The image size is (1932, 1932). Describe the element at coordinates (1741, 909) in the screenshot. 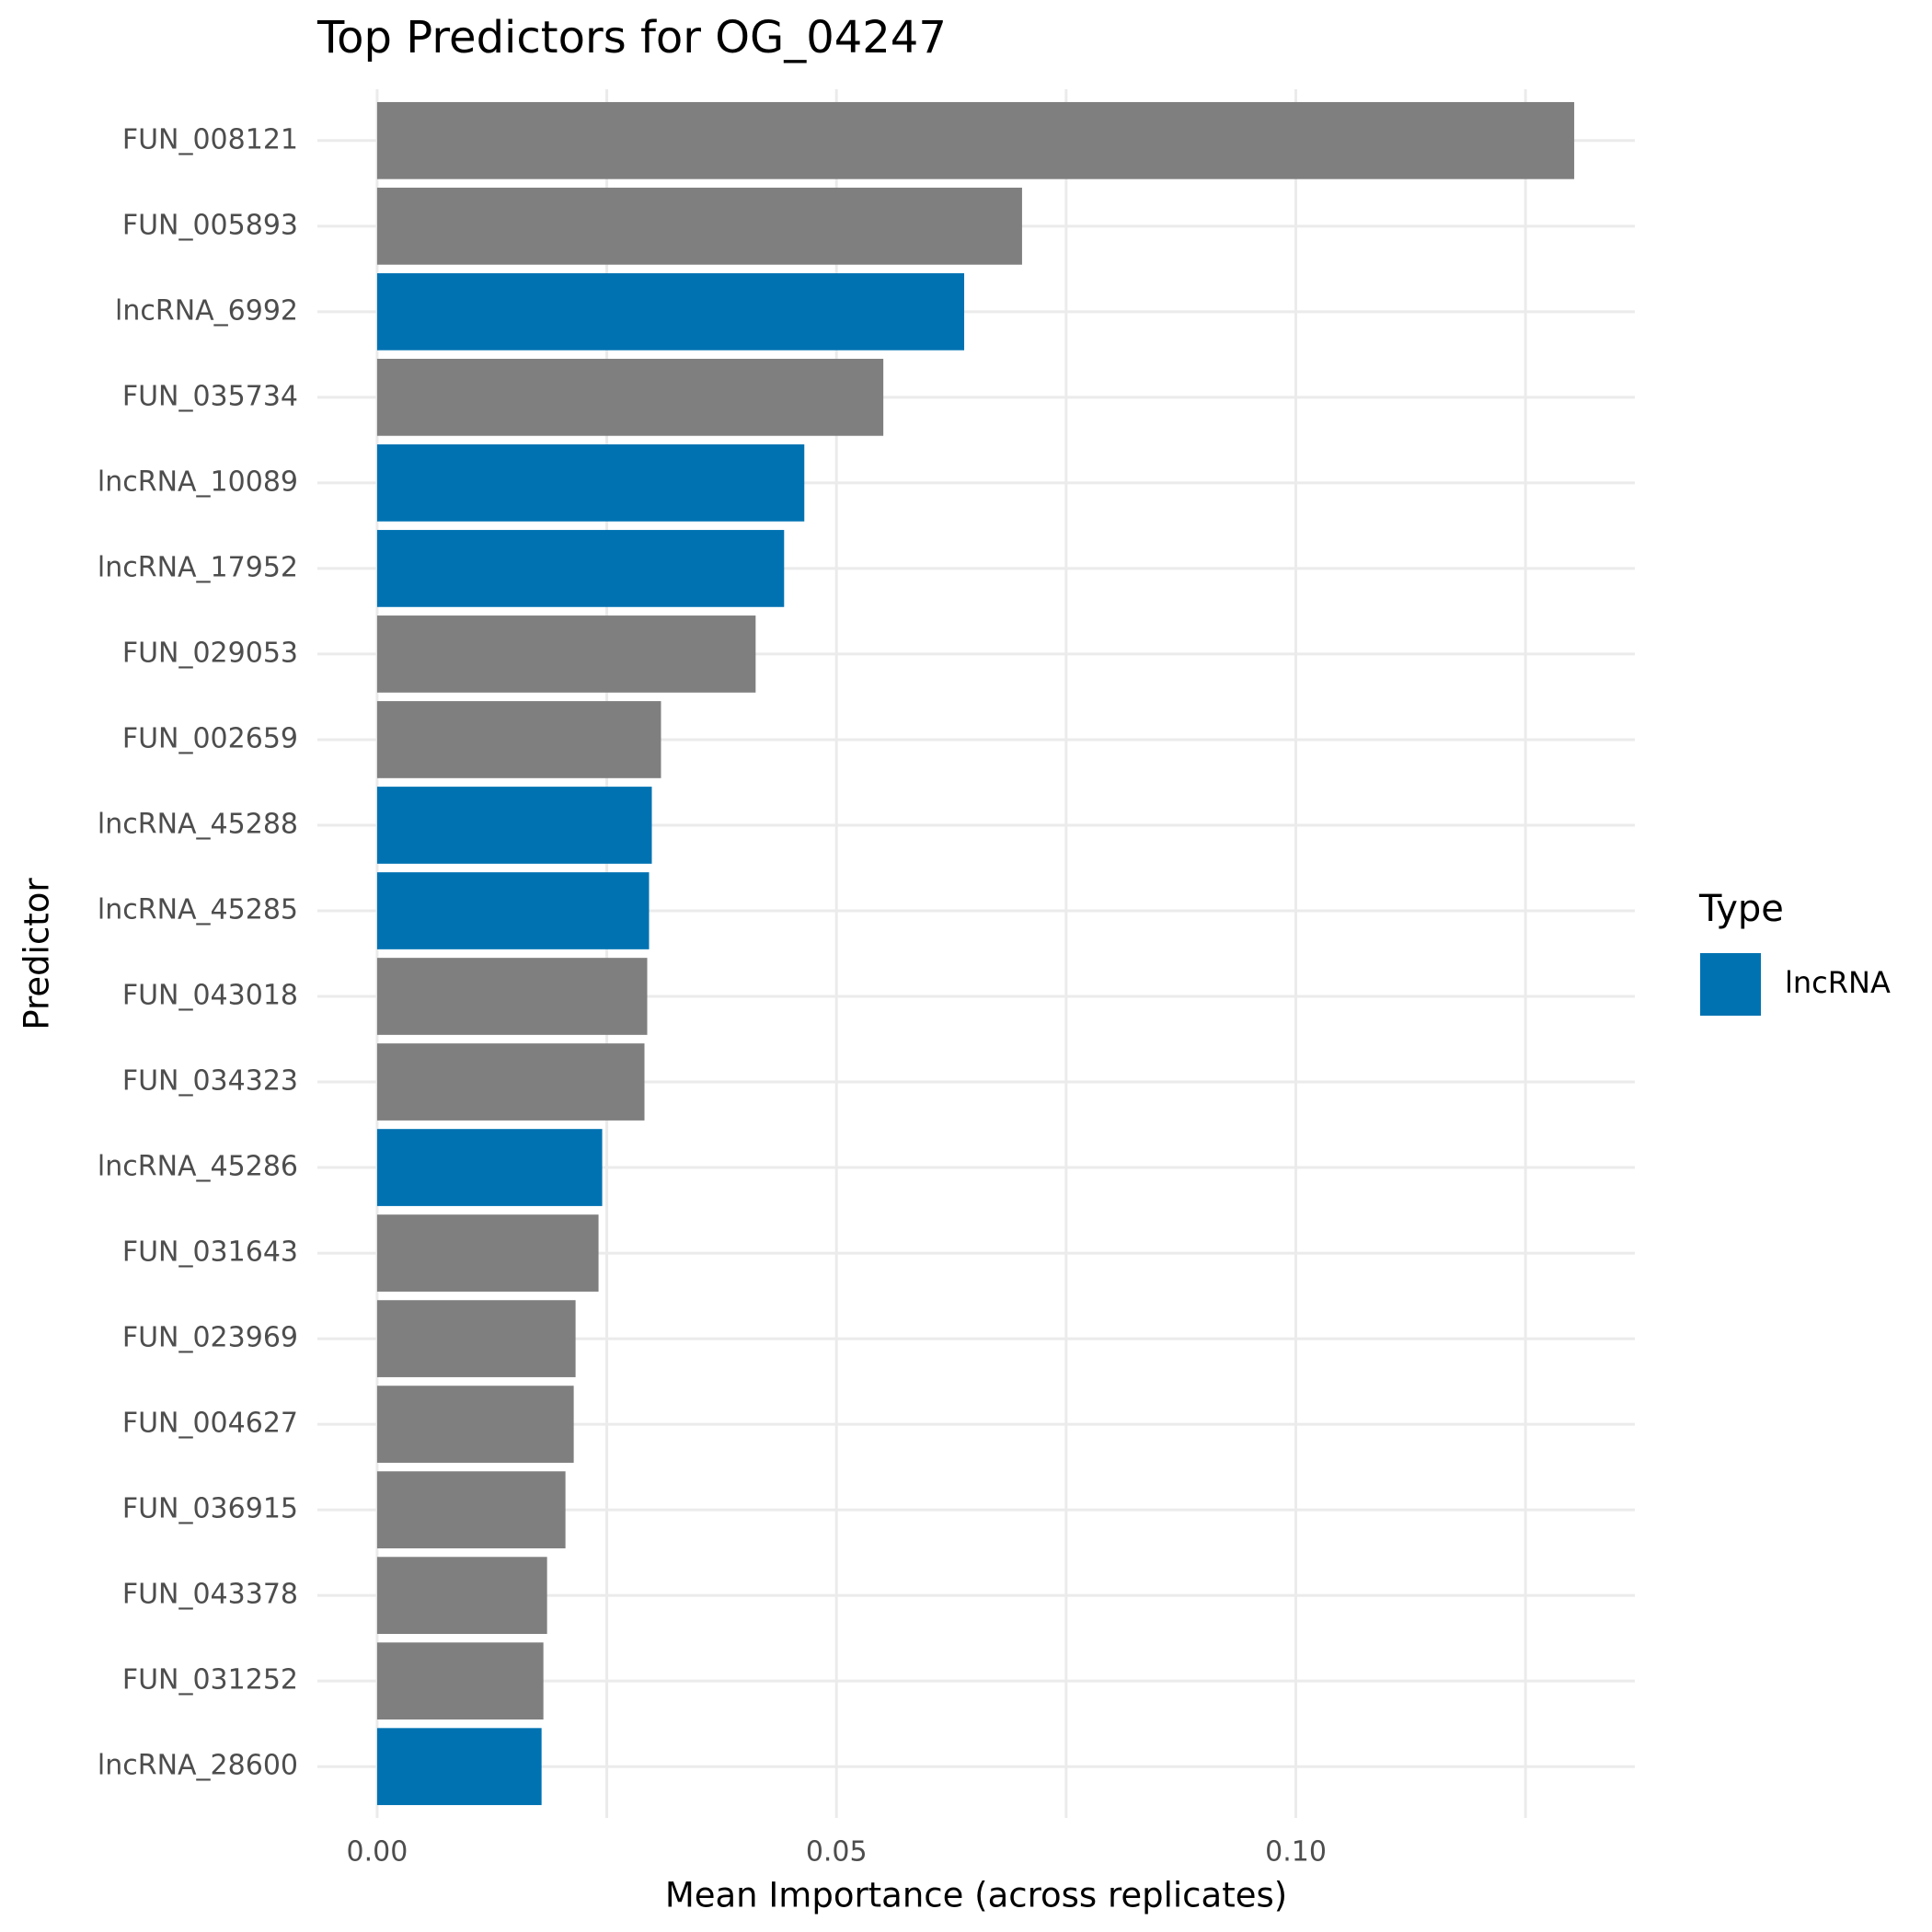

I see `legend-title: Type` at that location.